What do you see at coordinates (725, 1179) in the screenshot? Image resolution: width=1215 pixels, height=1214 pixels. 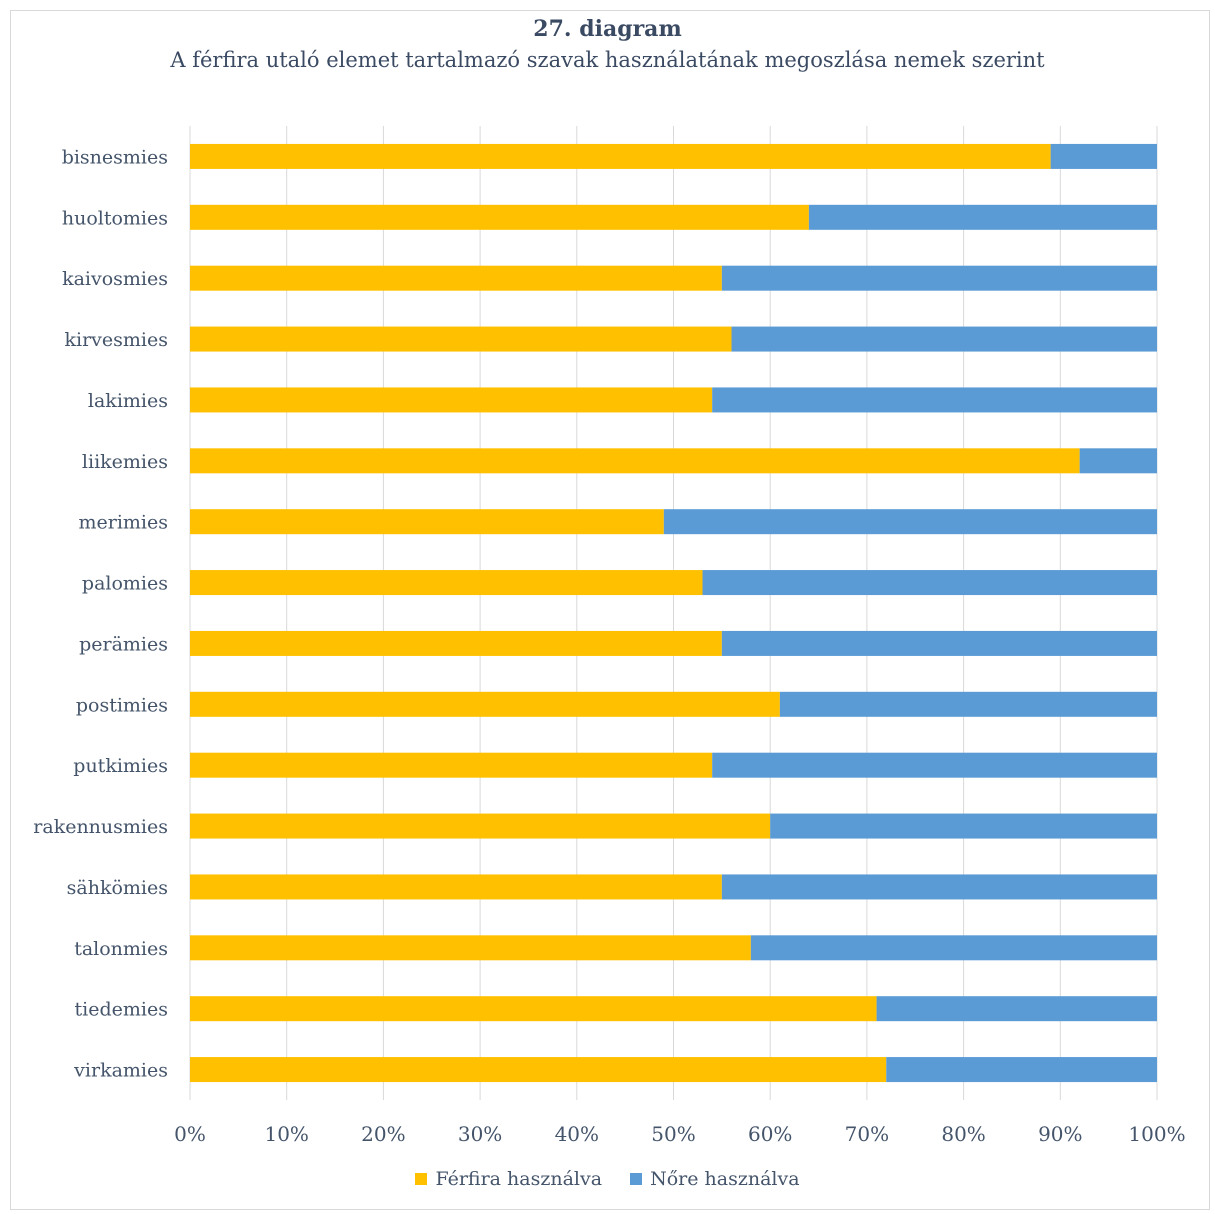 I see `legend-label-nore: Nőre használva` at bounding box center [725, 1179].